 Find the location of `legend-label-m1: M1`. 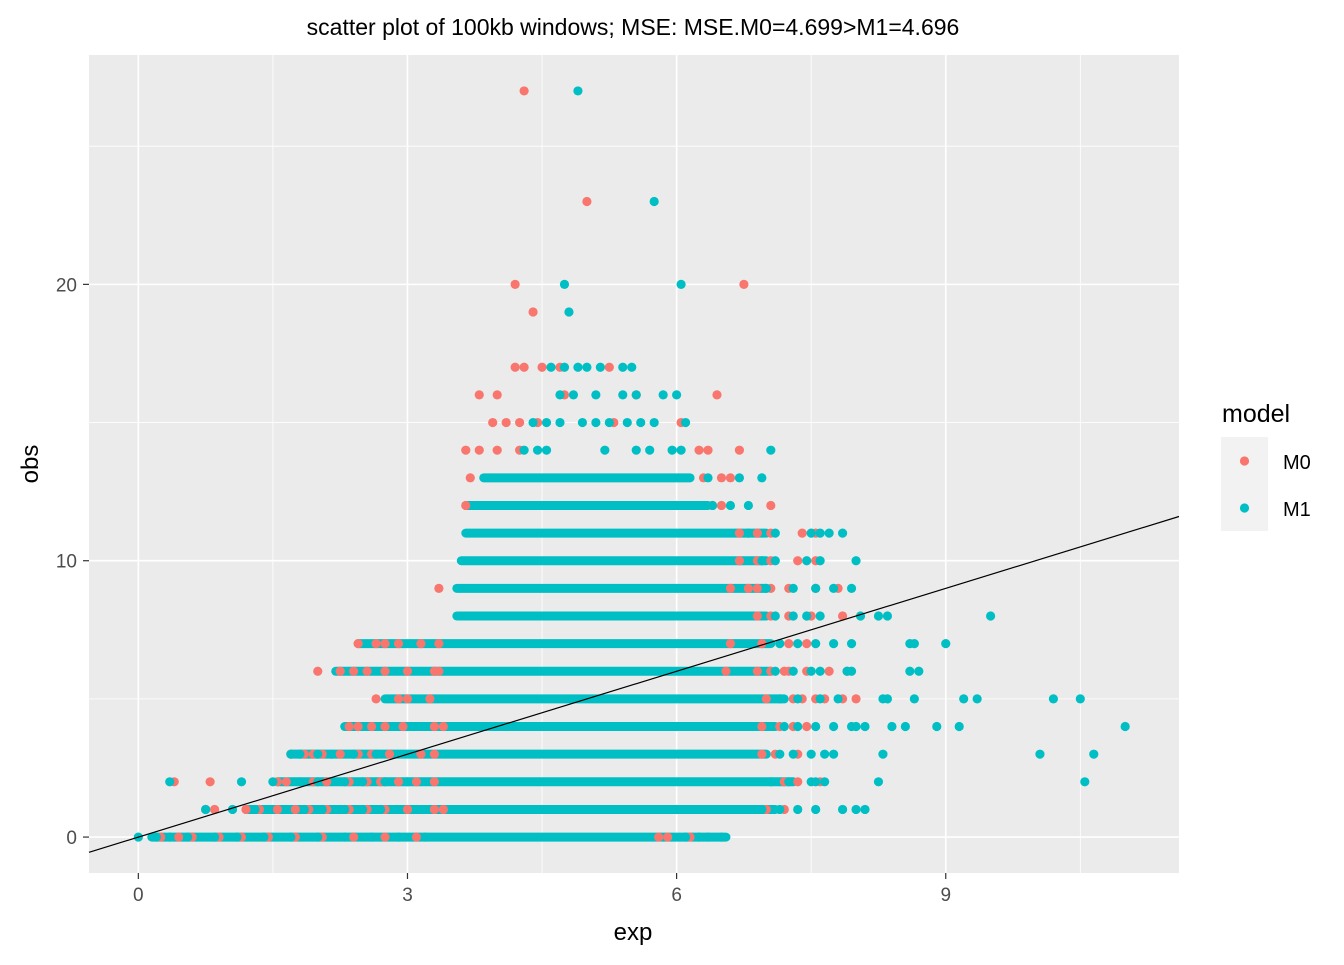

legend-label-m1: M1 is located at coordinates (1297, 510).